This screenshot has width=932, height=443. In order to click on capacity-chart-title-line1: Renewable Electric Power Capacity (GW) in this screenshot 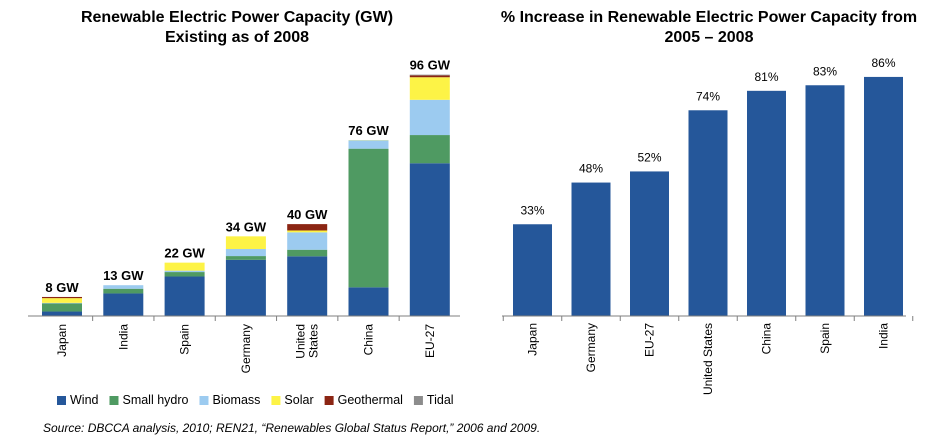, I will do `click(237, 17)`.